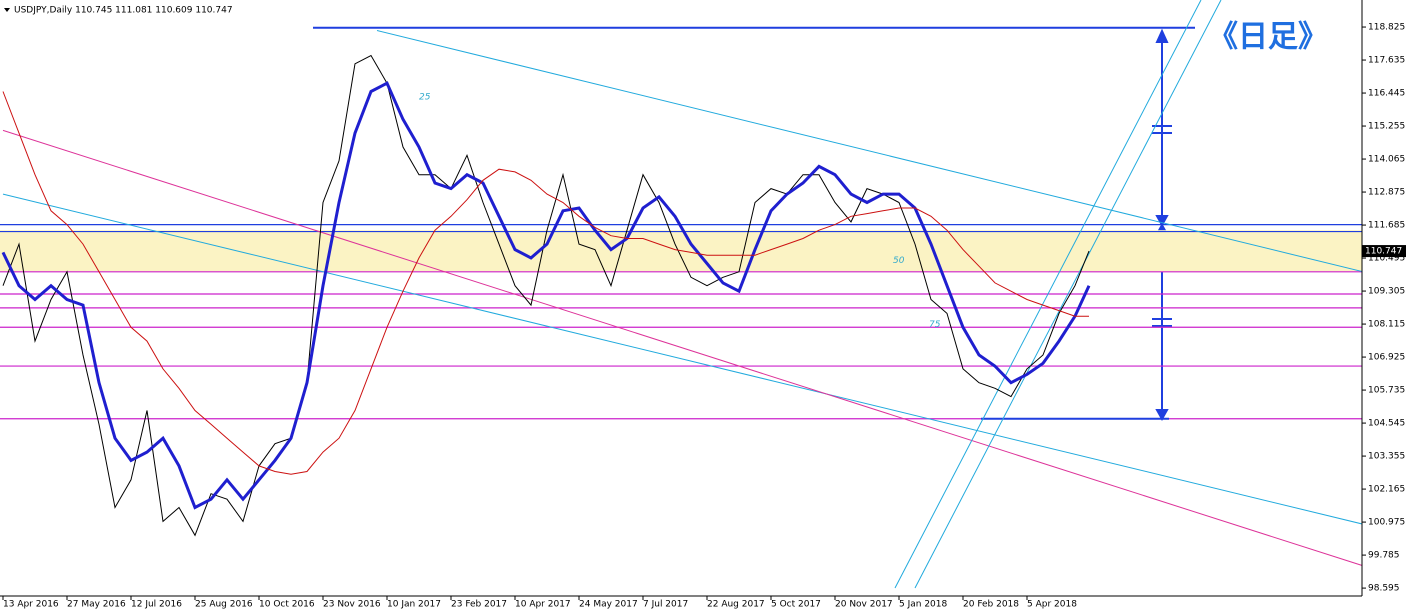 This screenshot has width=1406, height=611. What do you see at coordinates (1386, 391) in the screenshot?
I see `y-tick-label: 105.735` at bounding box center [1386, 391].